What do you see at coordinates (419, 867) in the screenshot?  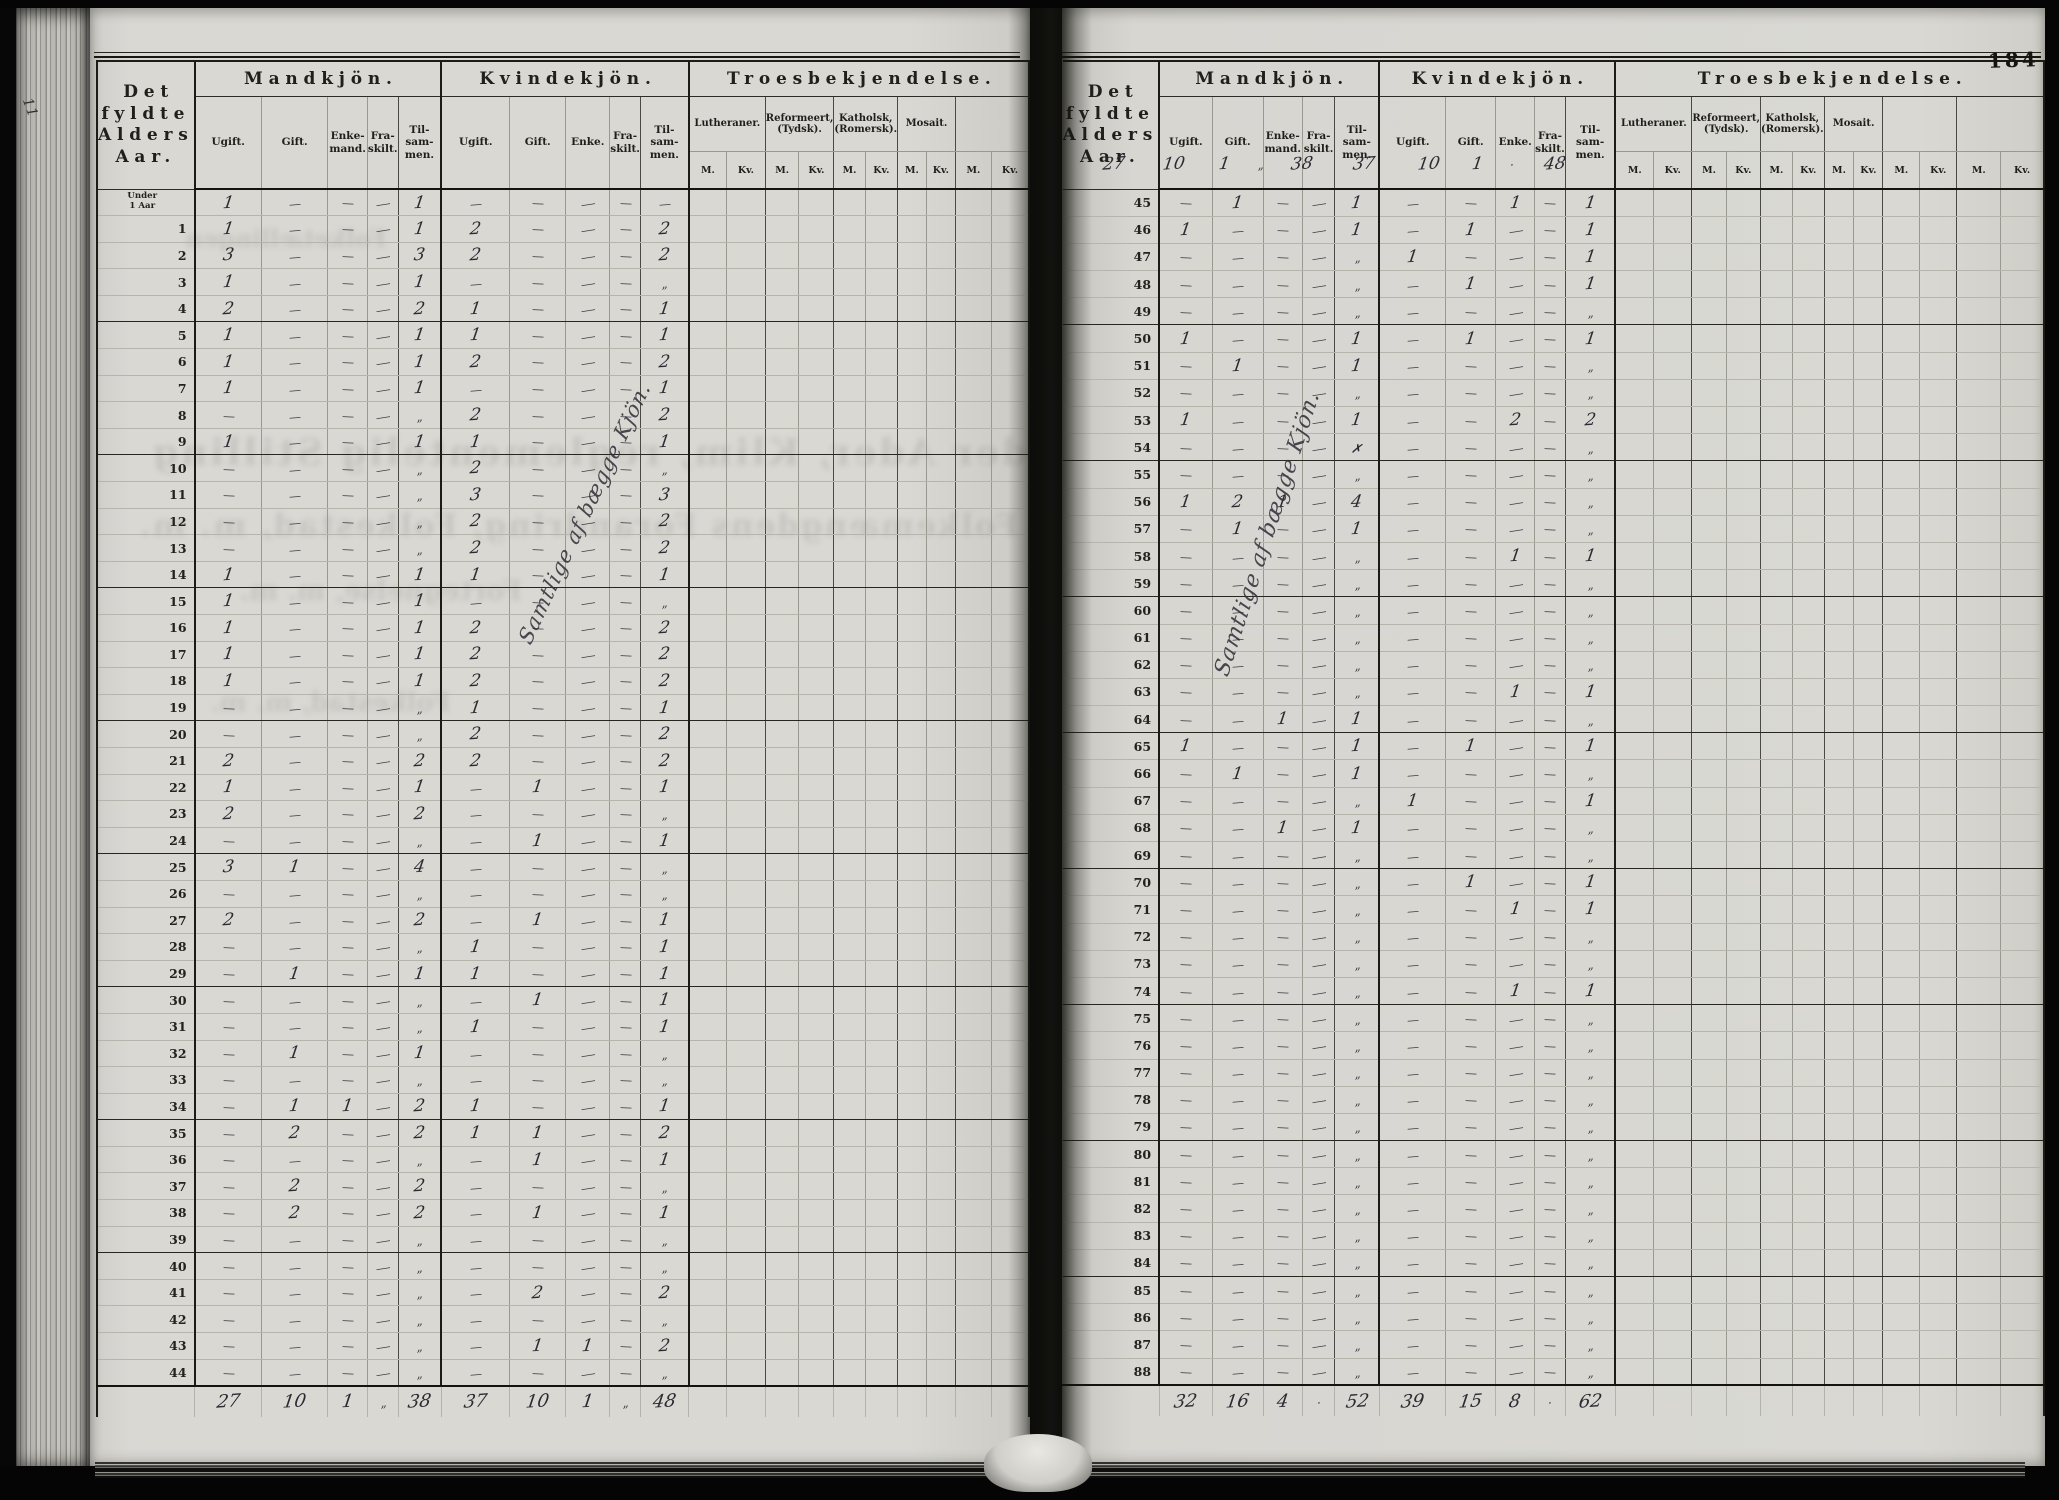 I see `handwritten-value: 4` at bounding box center [419, 867].